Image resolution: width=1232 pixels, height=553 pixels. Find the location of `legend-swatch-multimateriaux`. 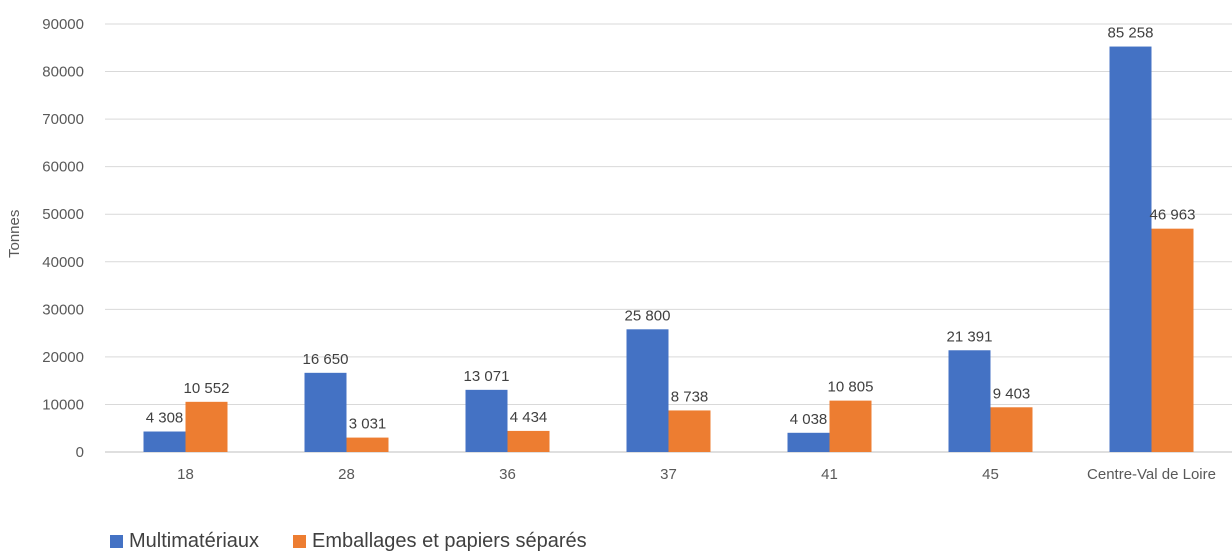

legend-swatch-multimateriaux is located at coordinates (116, 541).